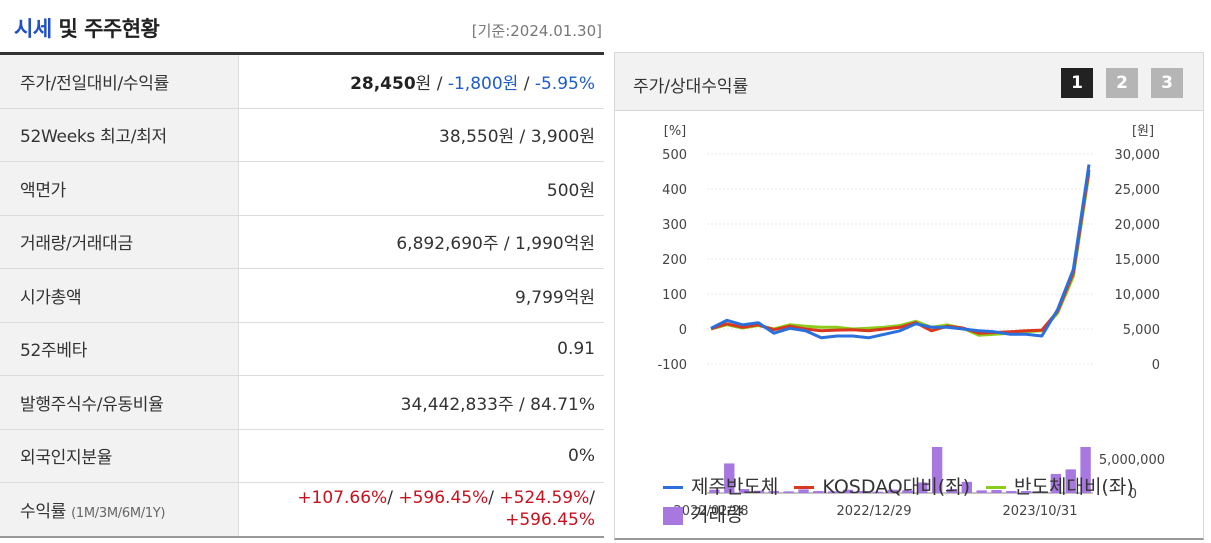 This screenshot has height=543, width=1211. I want to click on legend-item: KOSDAQ대비(좌), so click(882, 487).